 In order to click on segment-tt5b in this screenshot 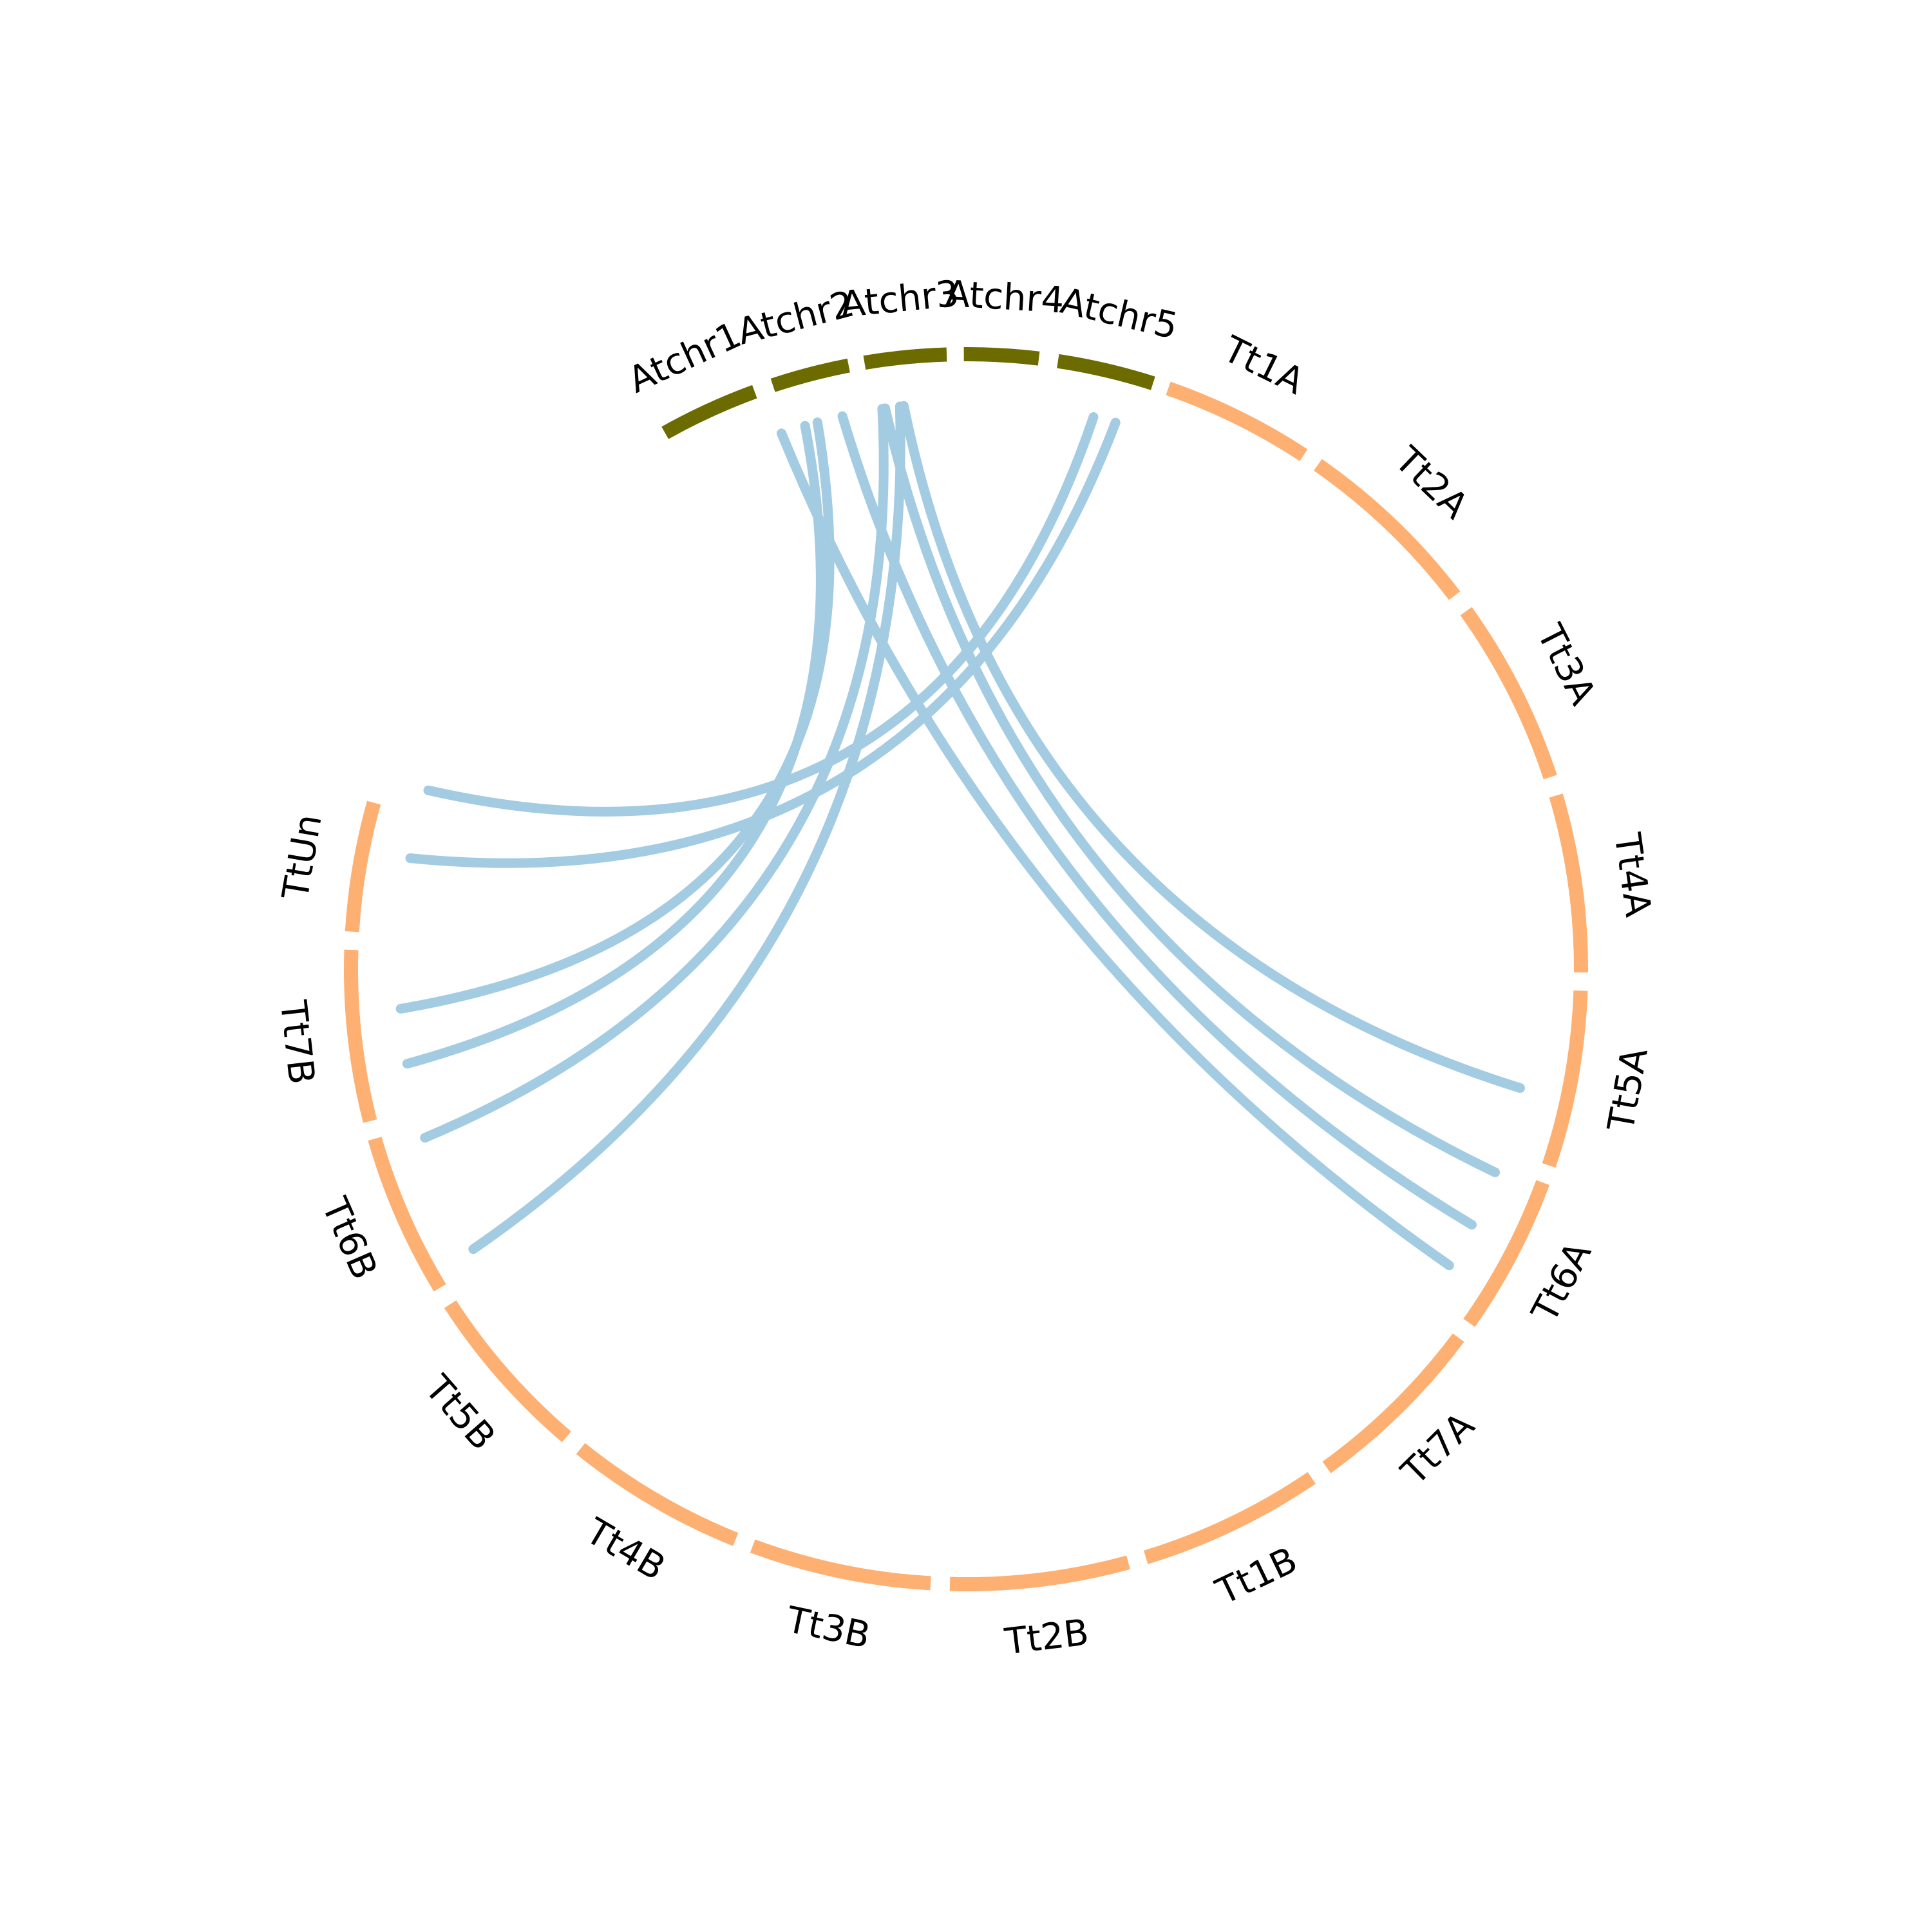, I will do `click(508, 1372)`.